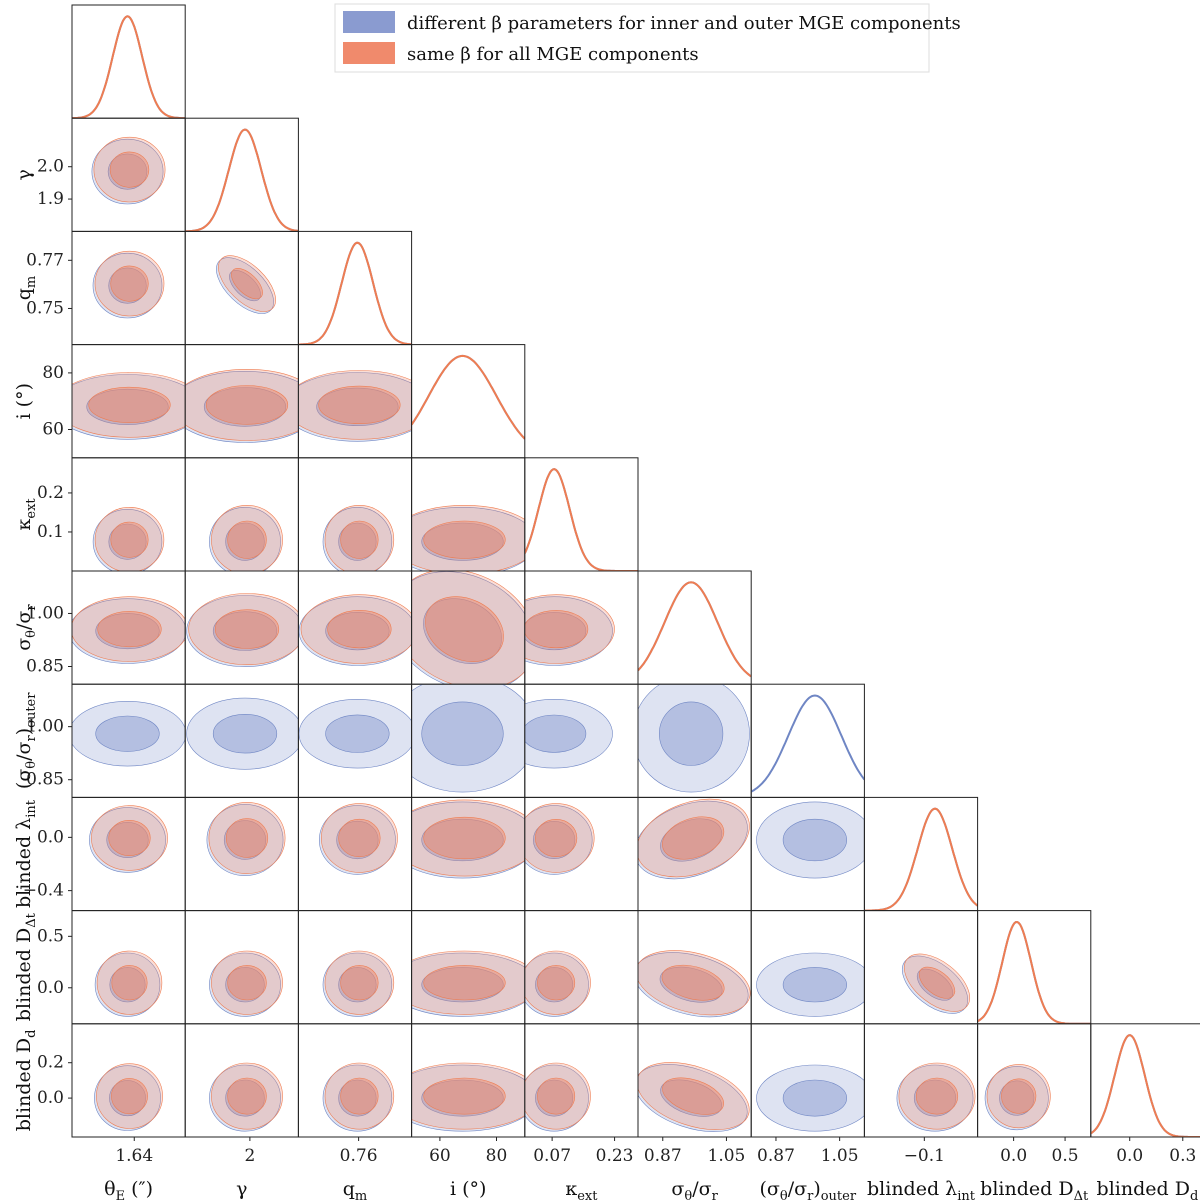  Describe the element at coordinates (134, 1156) in the screenshot. I see `xtick-label-thetaE: 1.64` at that location.